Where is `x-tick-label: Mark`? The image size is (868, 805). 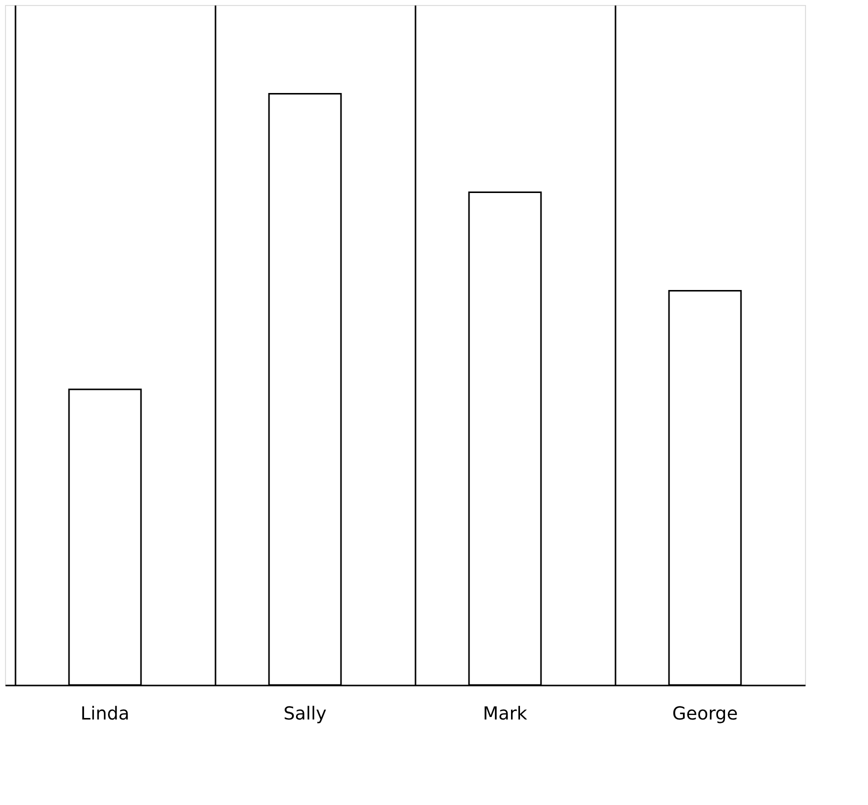
x-tick-label: Mark is located at coordinates (505, 714).